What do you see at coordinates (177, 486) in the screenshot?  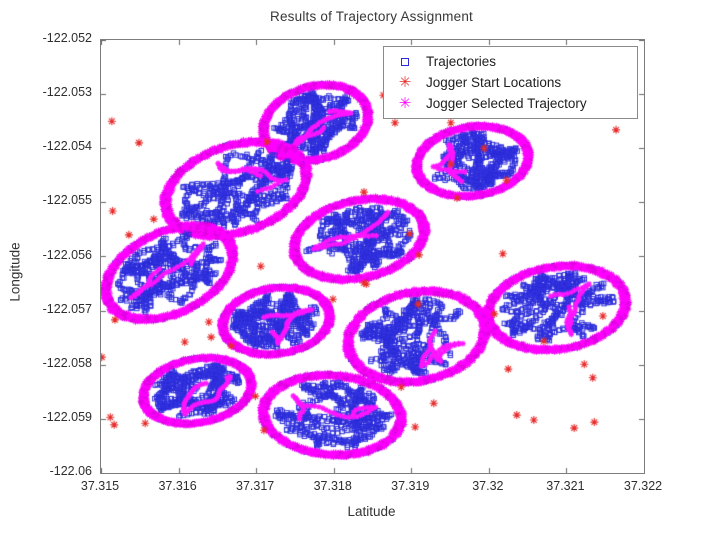 I see `x-tick-label: 37.316` at bounding box center [177, 486].